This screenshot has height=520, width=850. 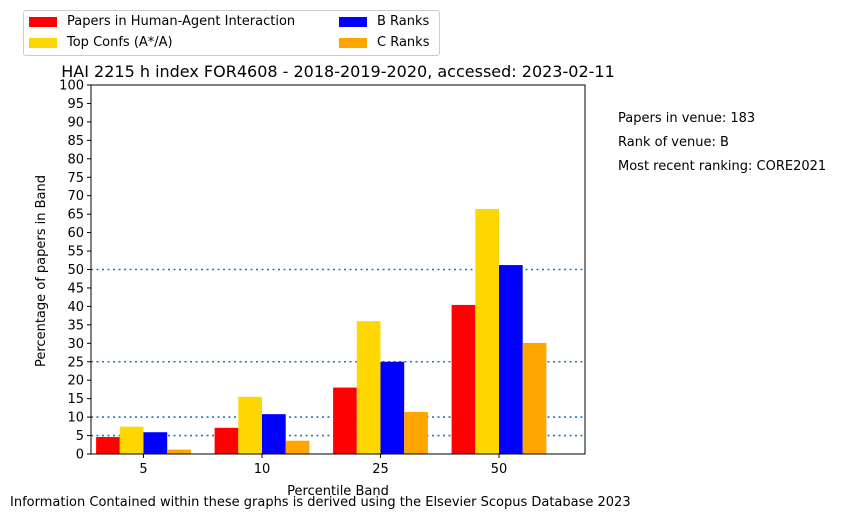 What do you see at coordinates (353, 43) in the screenshot?
I see `legend-swatch-c-ranks` at bounding box center [353, 43].